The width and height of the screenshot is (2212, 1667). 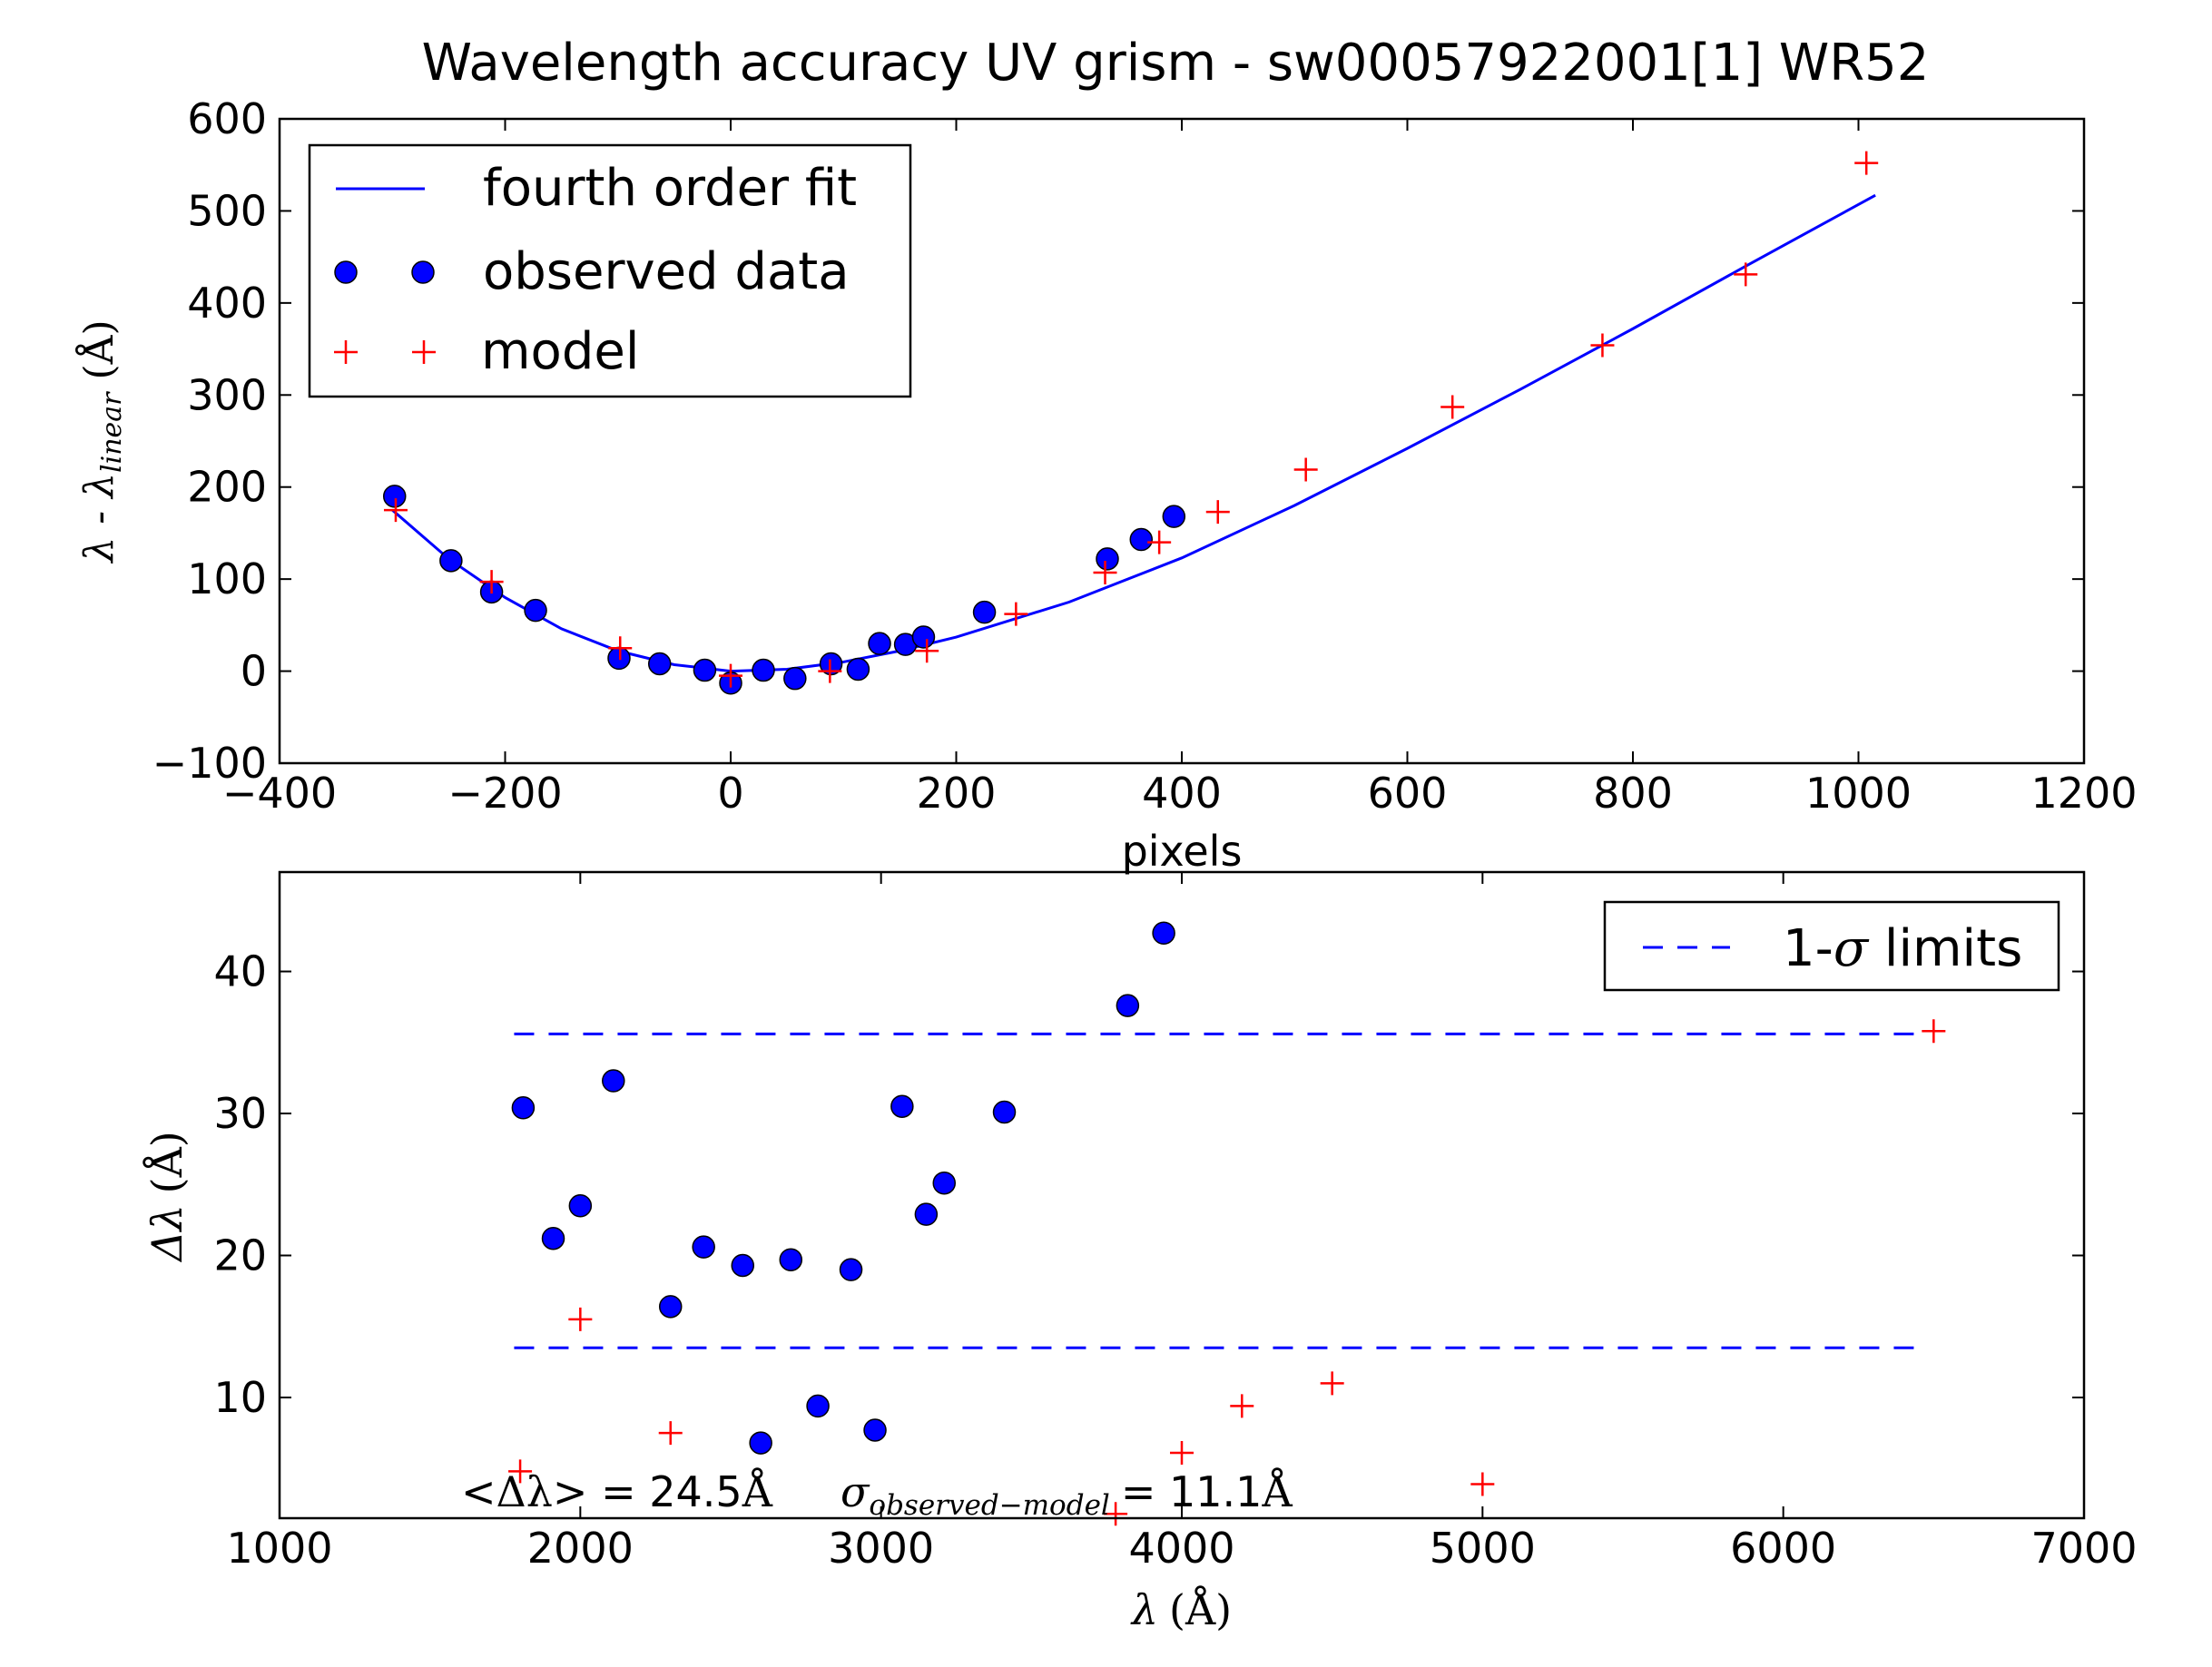 What do you see at coordinates (98, 349) in the screenshot?
I see `top-y-axis-label-unit: (Å)` at bounding box center [98, 349].